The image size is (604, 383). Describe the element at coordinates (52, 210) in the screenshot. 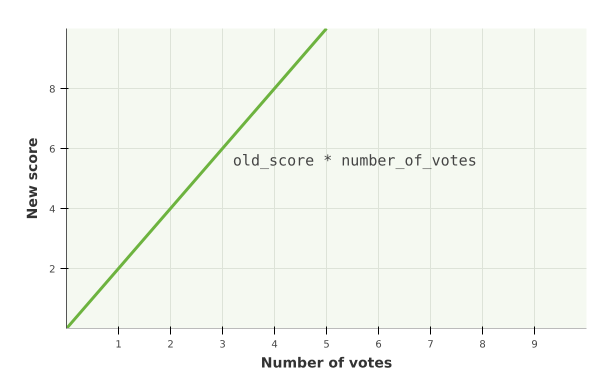

I see `y-tick-label: 4` at that location.